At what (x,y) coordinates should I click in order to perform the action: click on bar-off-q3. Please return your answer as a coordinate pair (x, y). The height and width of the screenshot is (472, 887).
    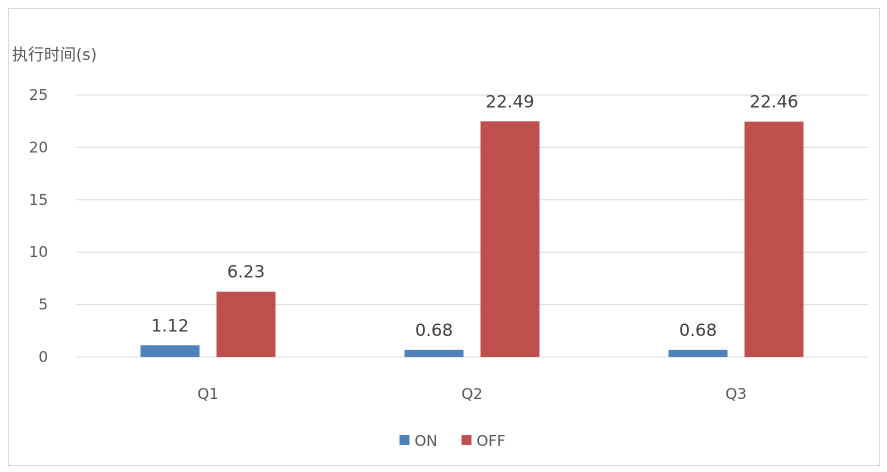
    Looking at the image, I should click on (774, 239).